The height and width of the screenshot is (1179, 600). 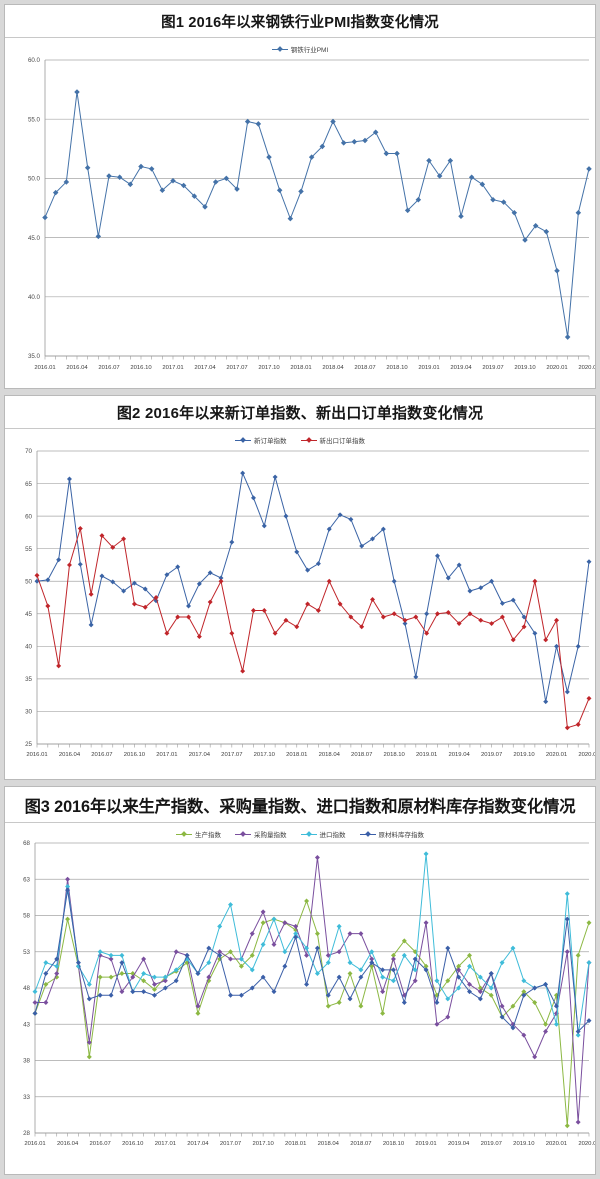 What do you see at coordinates (44, 368) in the screenshot?
I see `svg-text: 2016.01` at bounding box center [44, 368].